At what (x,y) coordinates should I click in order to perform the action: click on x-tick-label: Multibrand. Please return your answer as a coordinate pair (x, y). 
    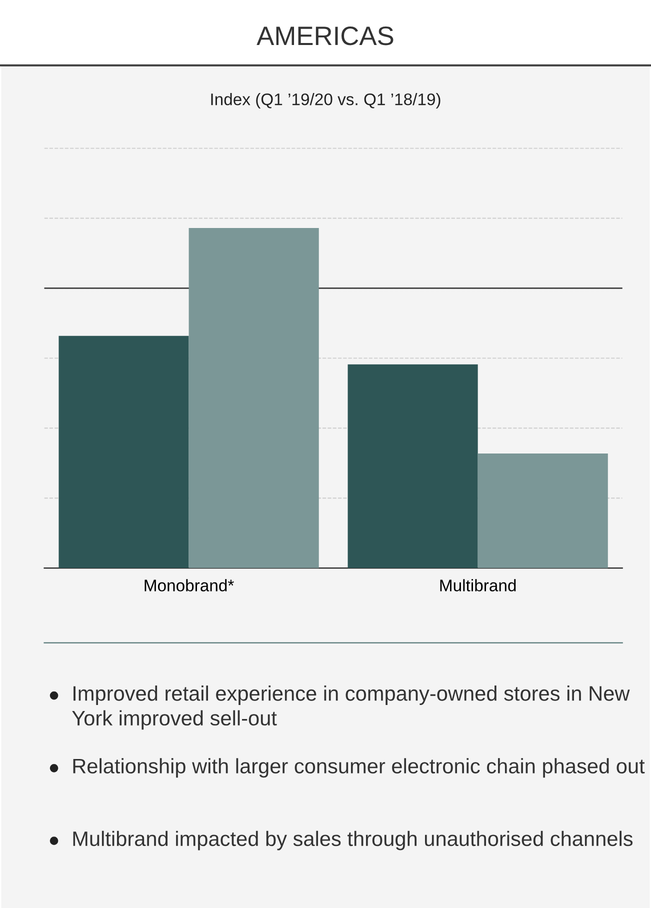
    Looking at the image, I should click on (478, 585).